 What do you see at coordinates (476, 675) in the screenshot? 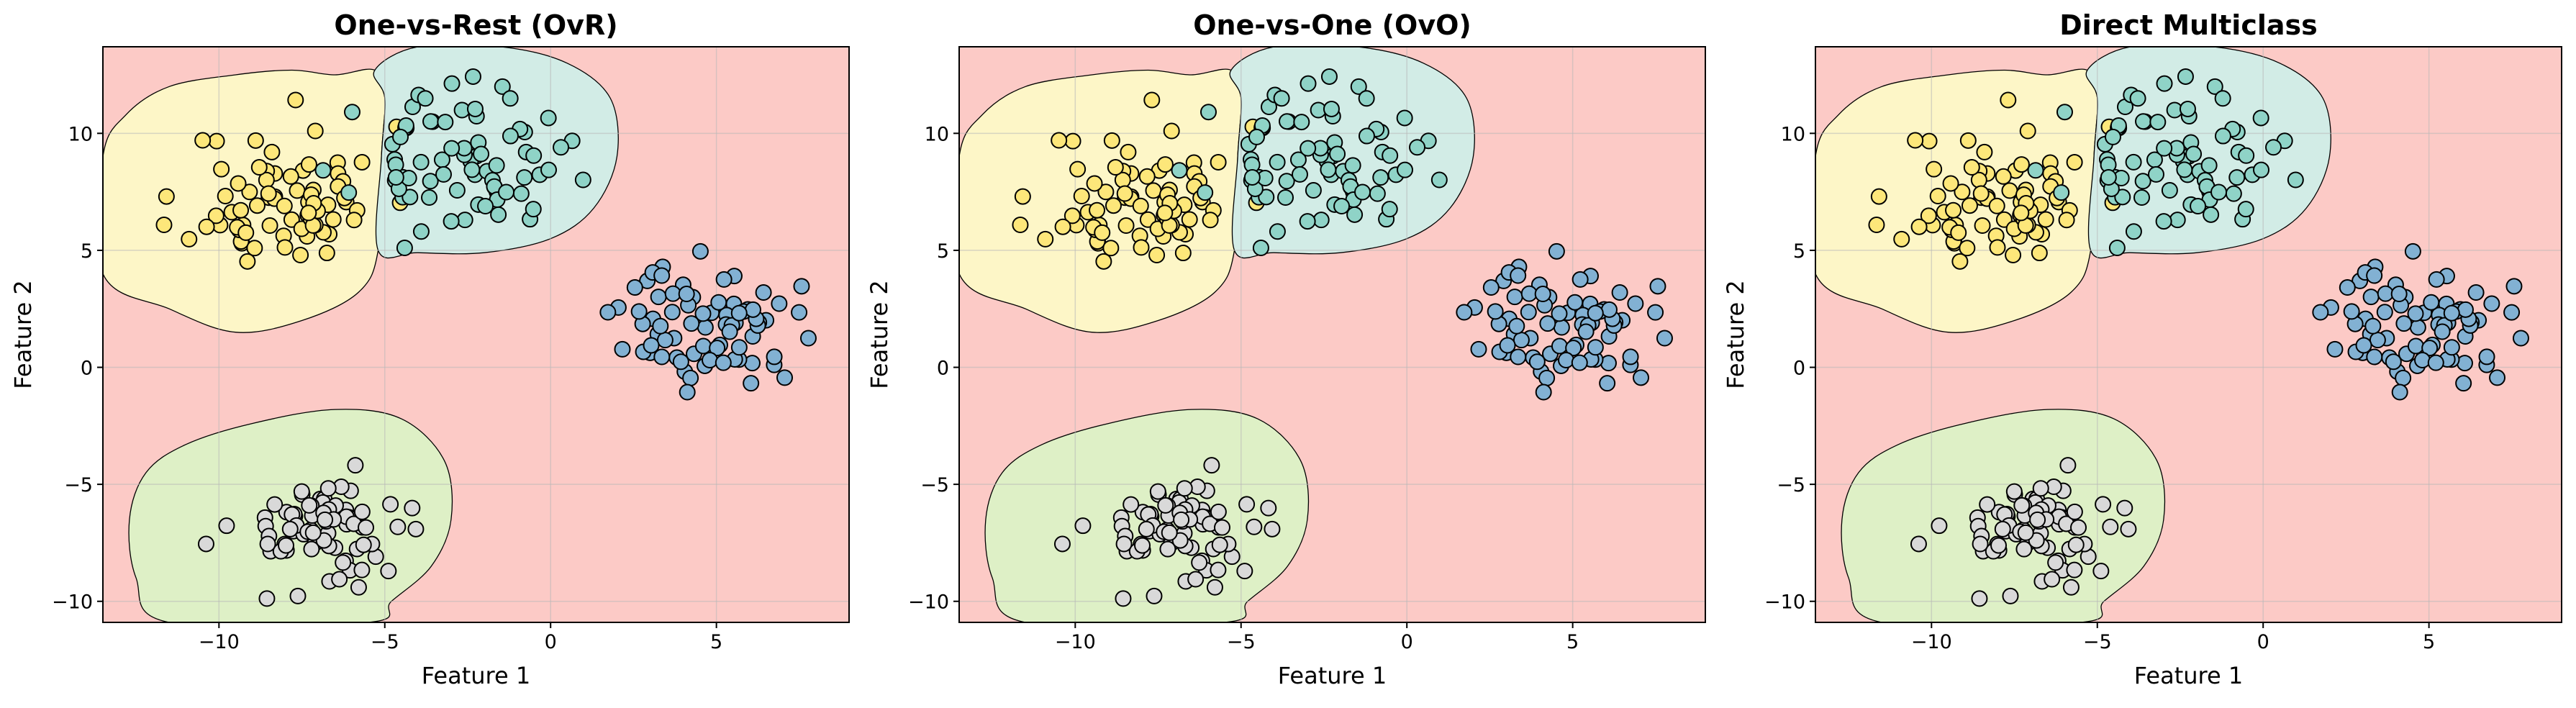
I see `x-axis-label: Feature 1` at bounding box center [476, 675].